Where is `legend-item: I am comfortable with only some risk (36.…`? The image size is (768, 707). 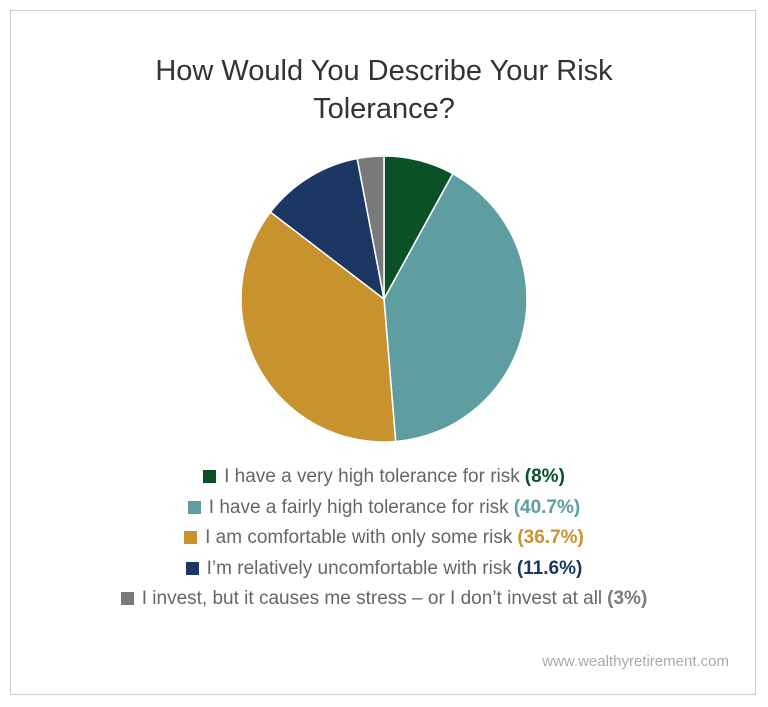
legend-item: I am comfortable with only some risk (36.… is located at coordinates (384, 538).